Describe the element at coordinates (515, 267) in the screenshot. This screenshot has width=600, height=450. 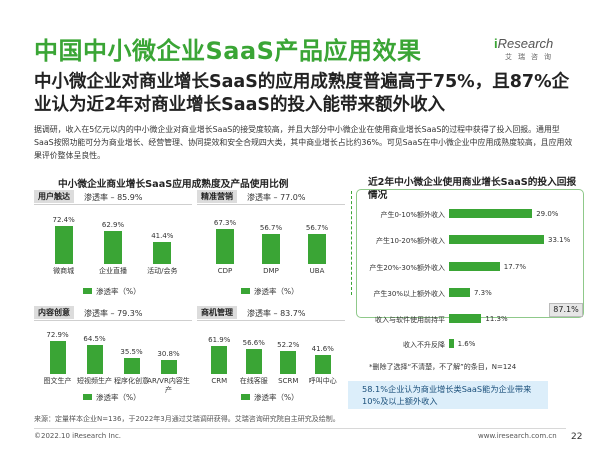
I see `hbar-value-label: 17.7%` at that location.